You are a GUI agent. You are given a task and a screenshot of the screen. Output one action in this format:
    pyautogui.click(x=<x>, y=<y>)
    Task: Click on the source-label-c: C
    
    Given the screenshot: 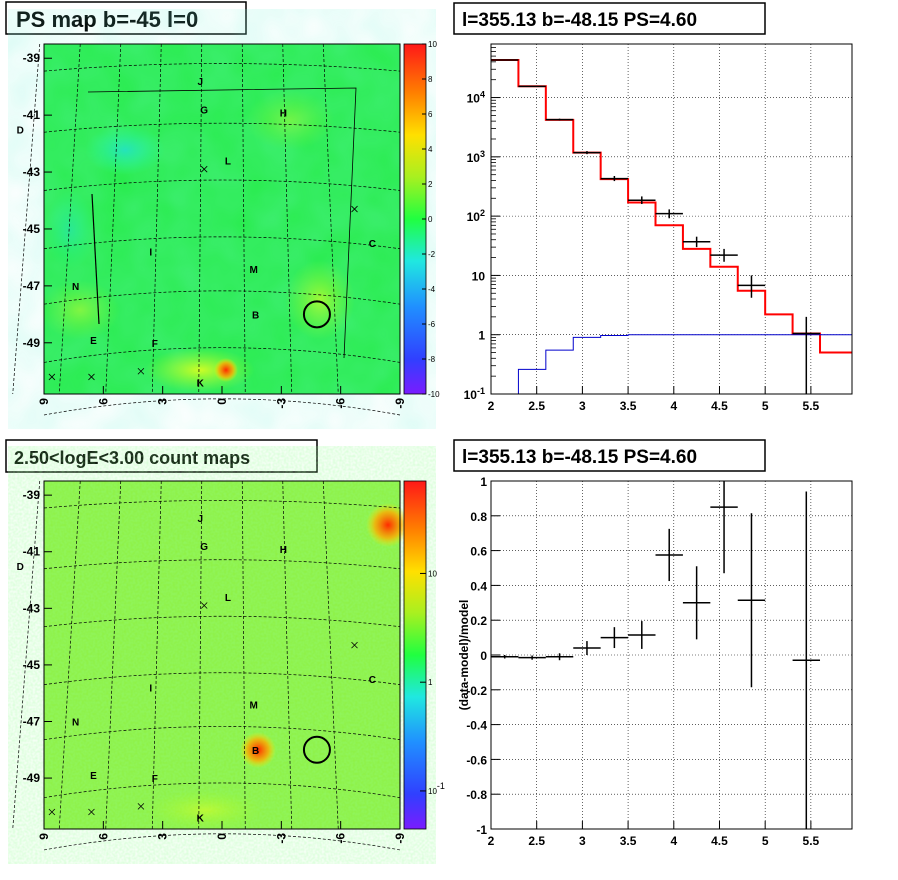 What is the action you would take?
    pyautogui.click(x=372, y=244)
    